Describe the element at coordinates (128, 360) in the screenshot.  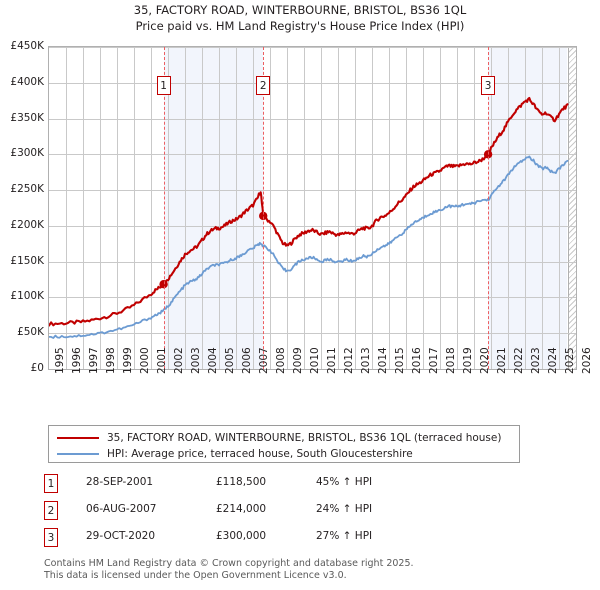
I see `x-axis-label: 1999` at that location.